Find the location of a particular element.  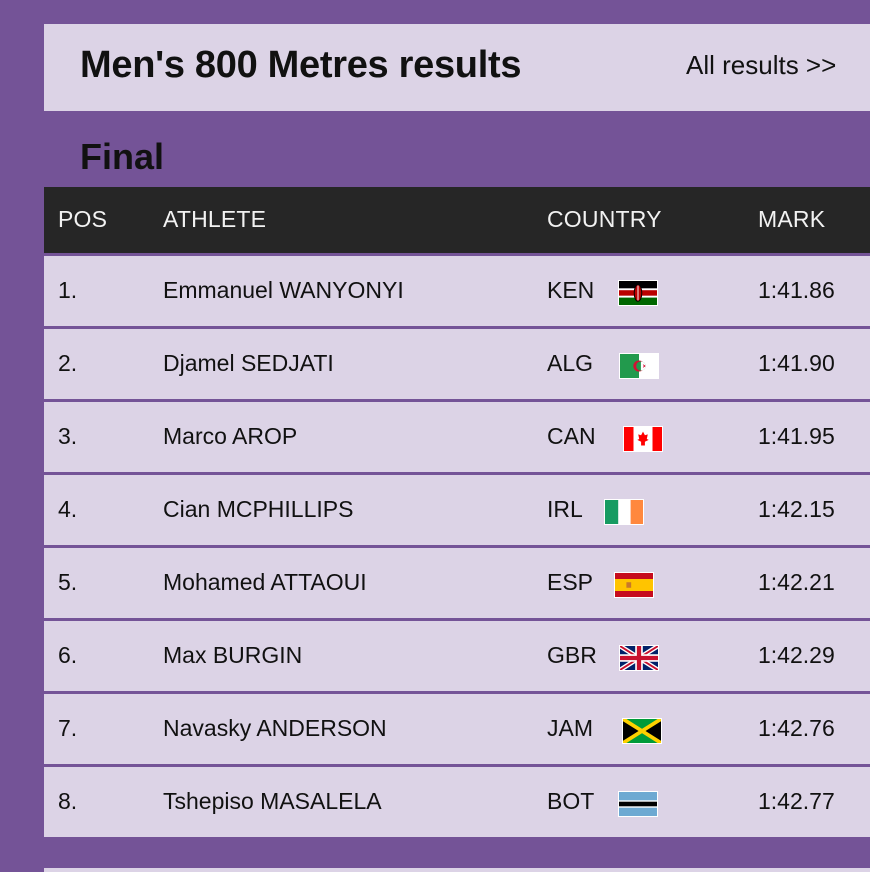

column-header-mark: MARK is located at coordinates (792, 219).